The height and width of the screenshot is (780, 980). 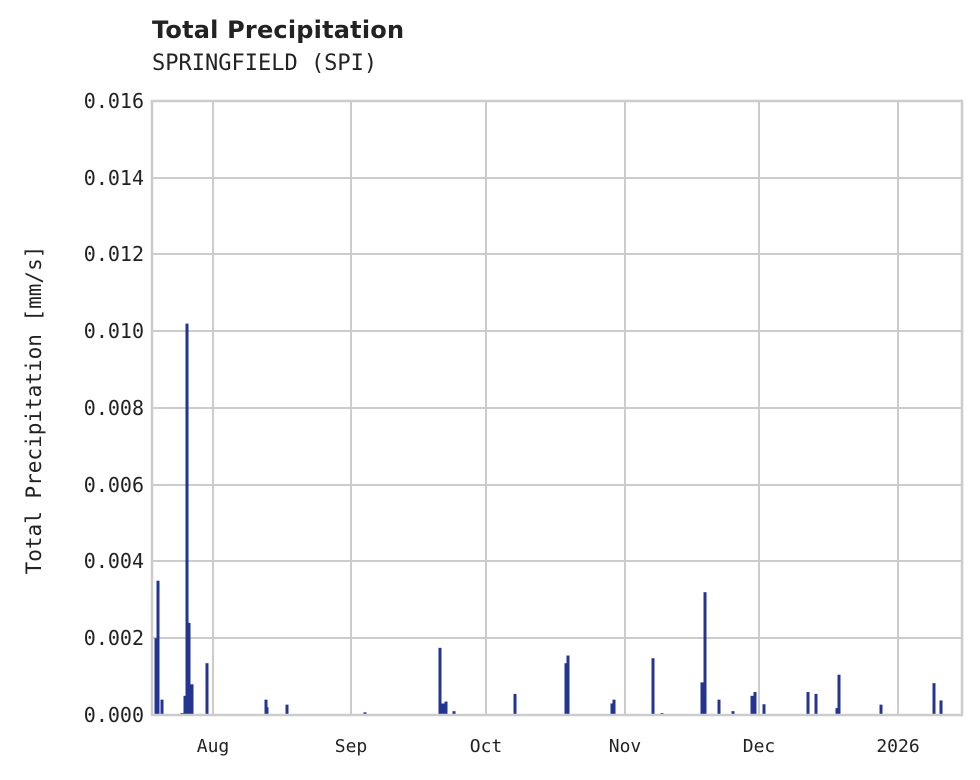 I want to click on x-tick-label: Sep, so click(x=351, y=746).